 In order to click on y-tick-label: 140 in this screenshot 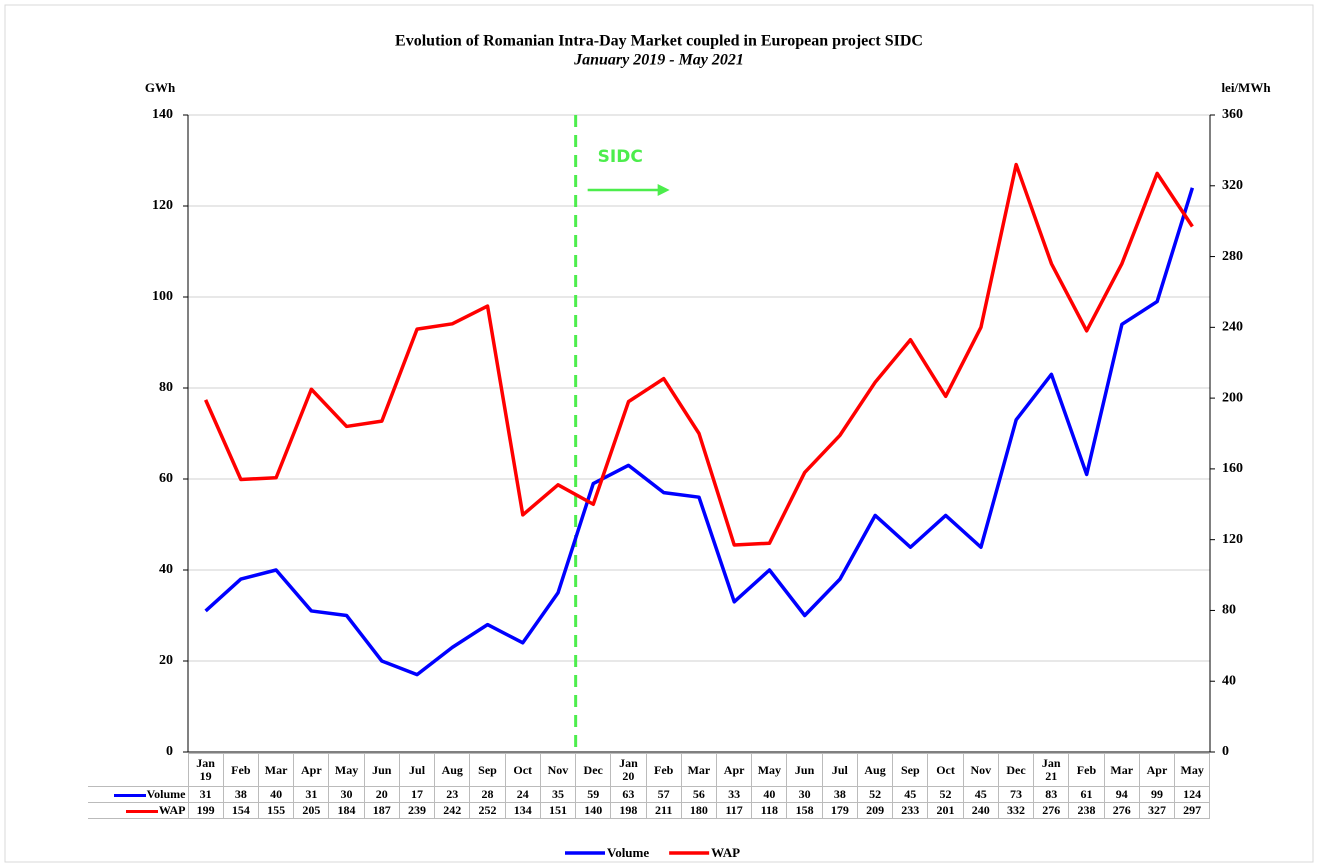, I will do `click(162, 114)`.